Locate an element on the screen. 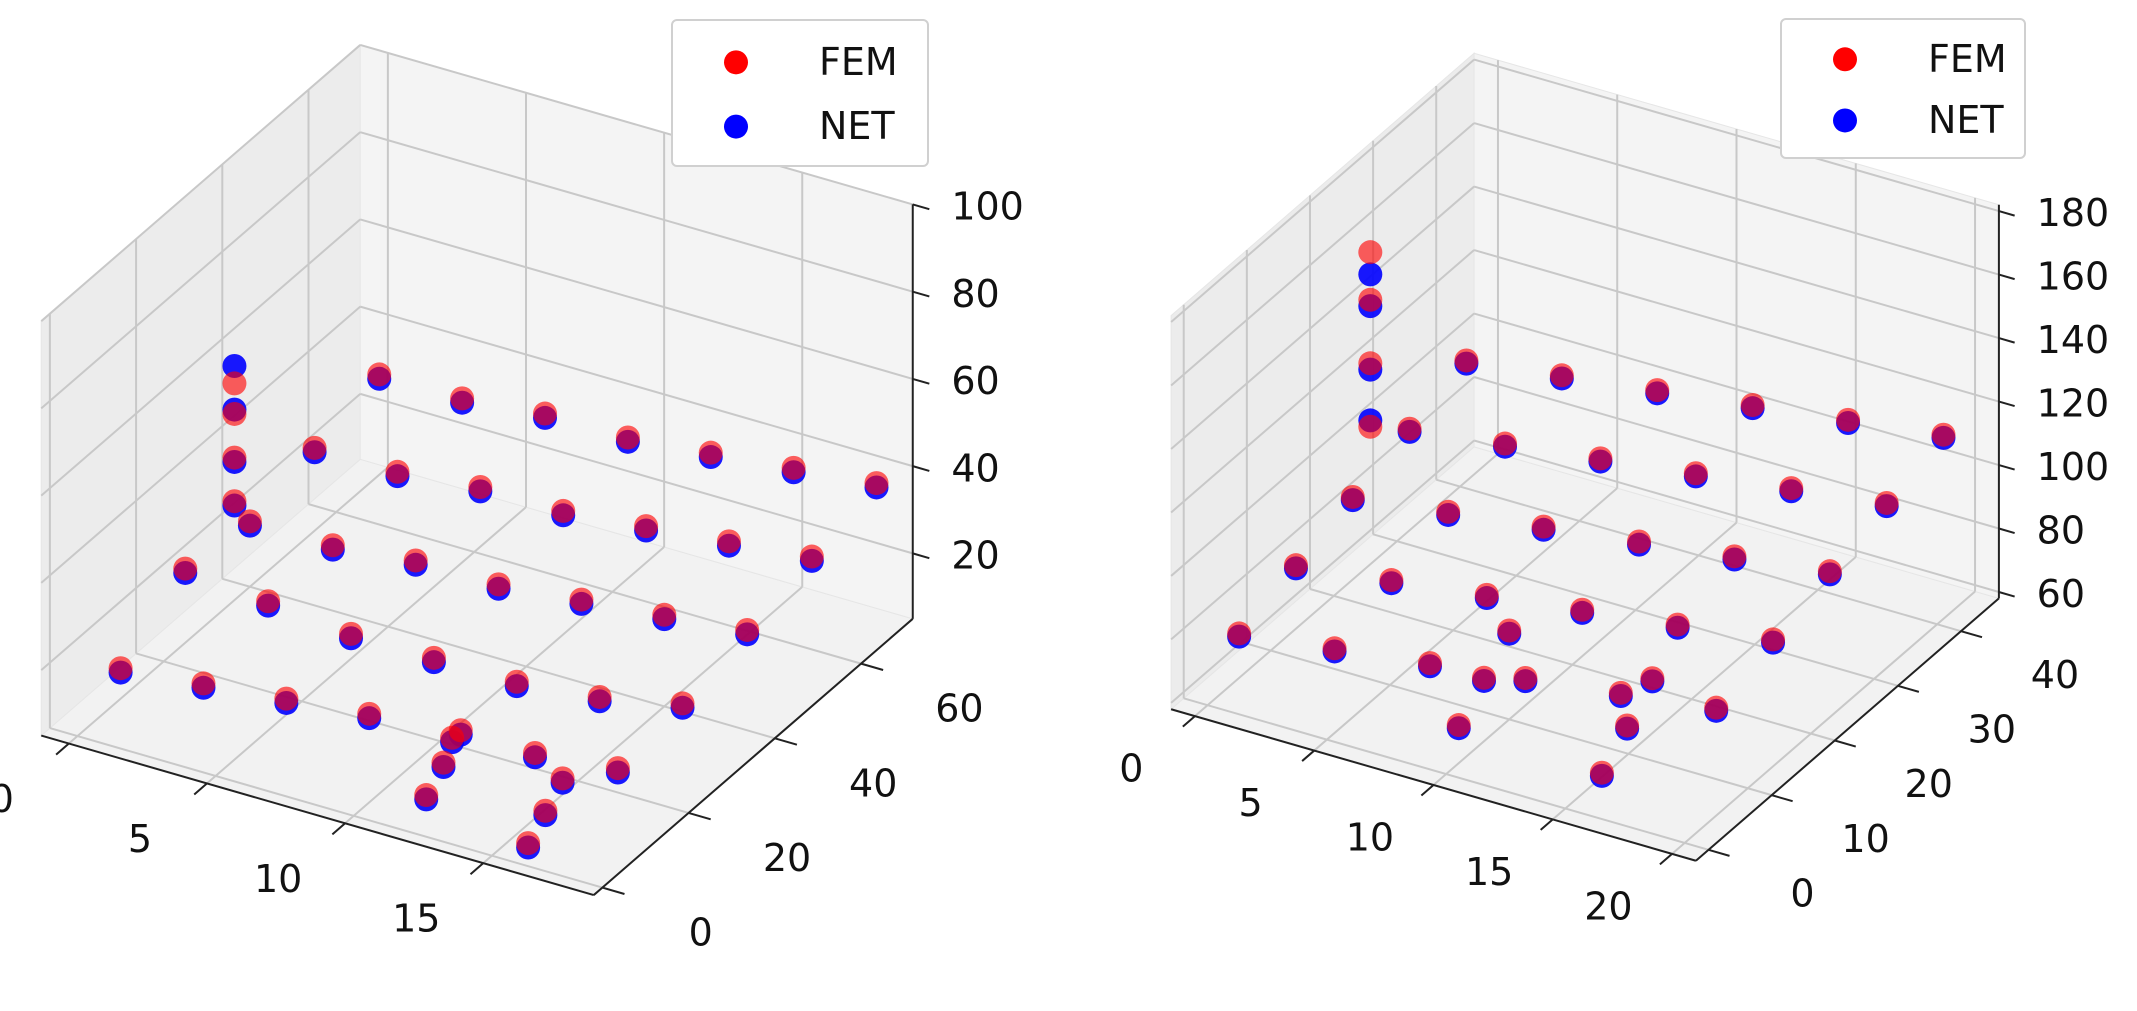 This screenshot has width=2137, height=1011. z-tick-label: 160 is located at coordinates (2073, 277).